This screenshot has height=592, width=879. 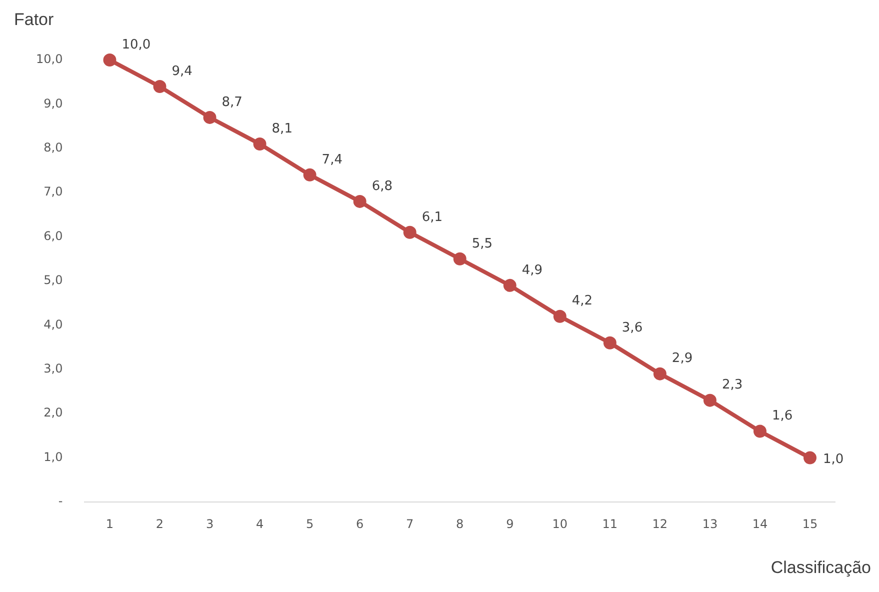 What do you see at coordinates (660, 524) in the screenshot?
I see `x-tick-label: 12` at bounding box center [660, 524].